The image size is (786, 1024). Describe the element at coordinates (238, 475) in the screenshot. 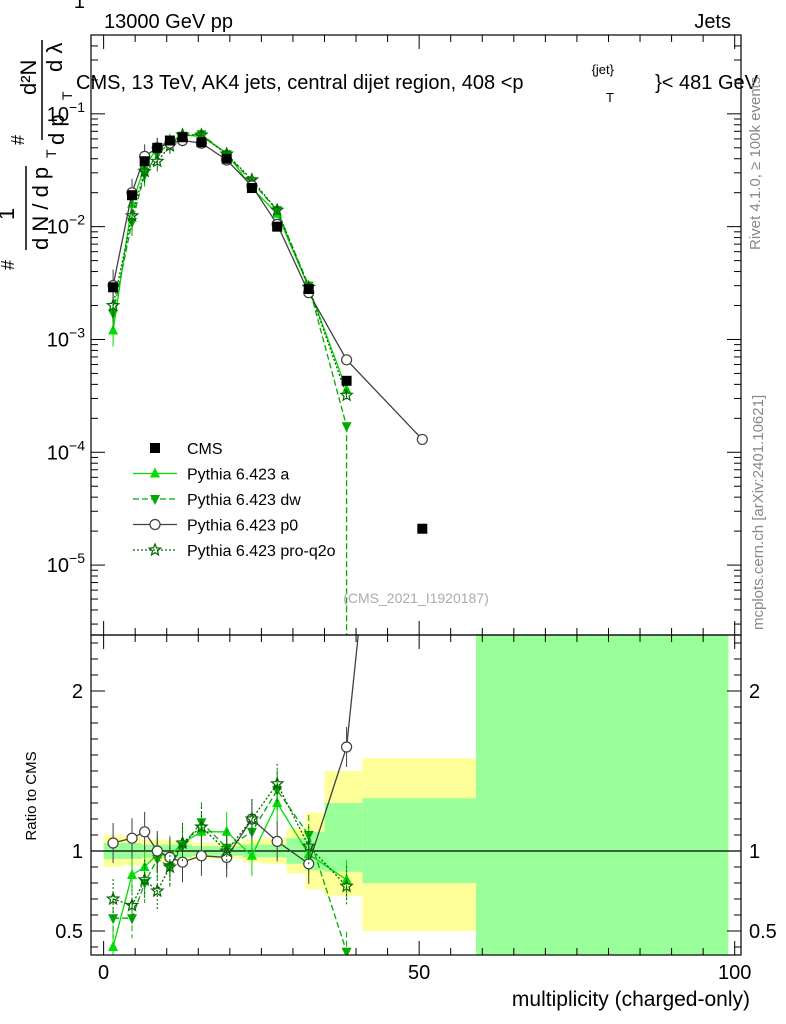

I see `legend-label: Pythia 6.423 a` at that location.